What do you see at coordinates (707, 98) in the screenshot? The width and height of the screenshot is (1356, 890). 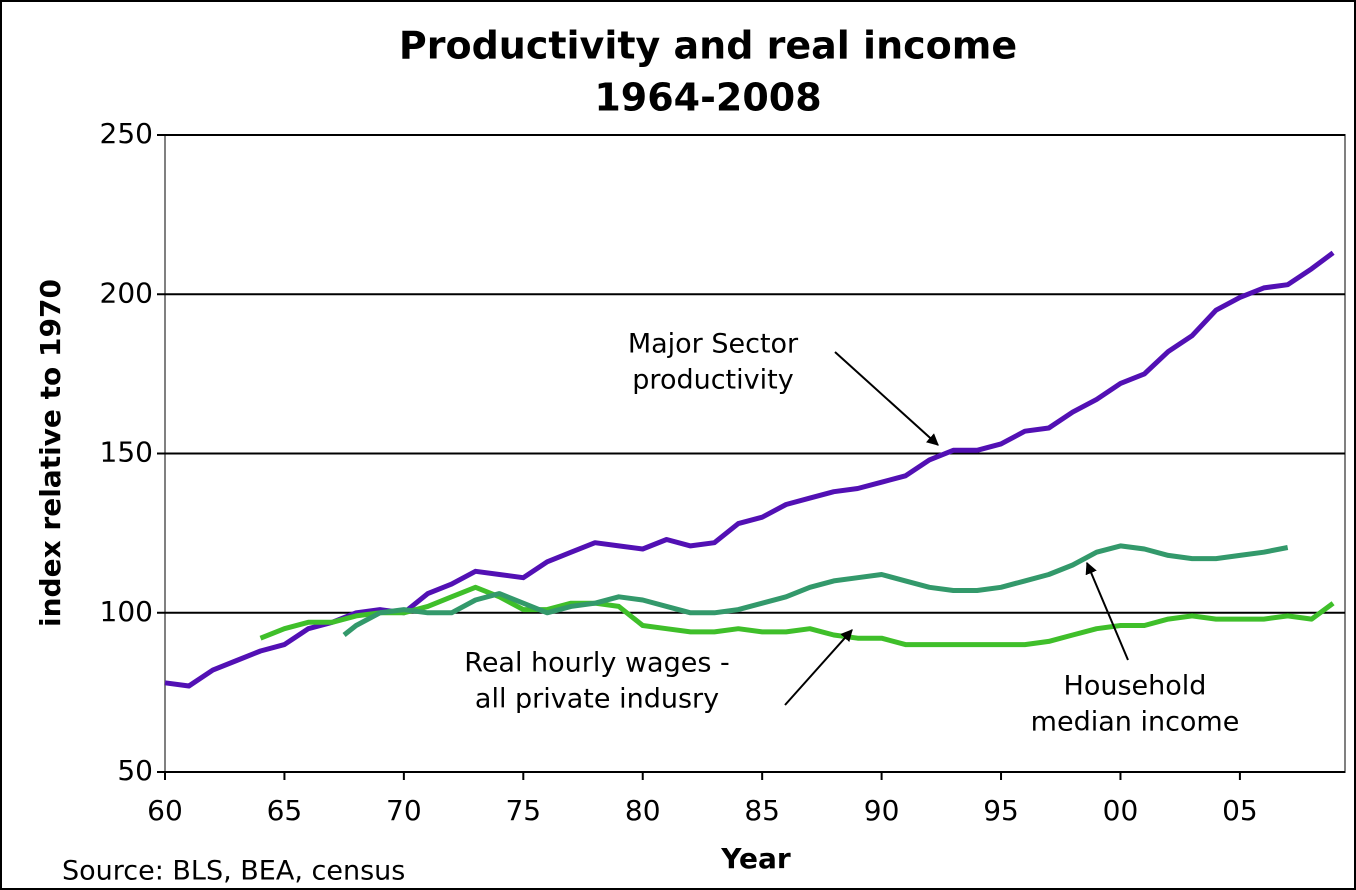 I see `chart-subtitle: 1964-2008` at bounding box center [707, 98].